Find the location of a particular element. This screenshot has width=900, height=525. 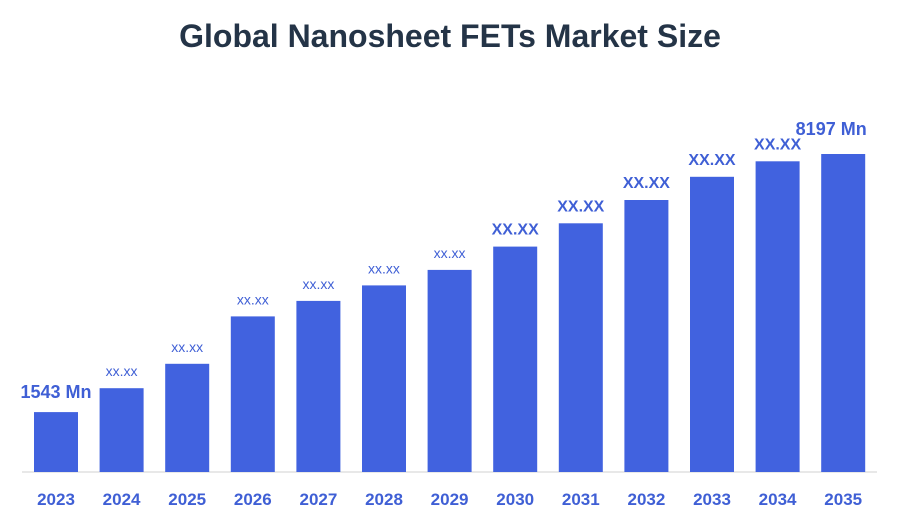

bar-2024 is located at coordinates (121, 430).